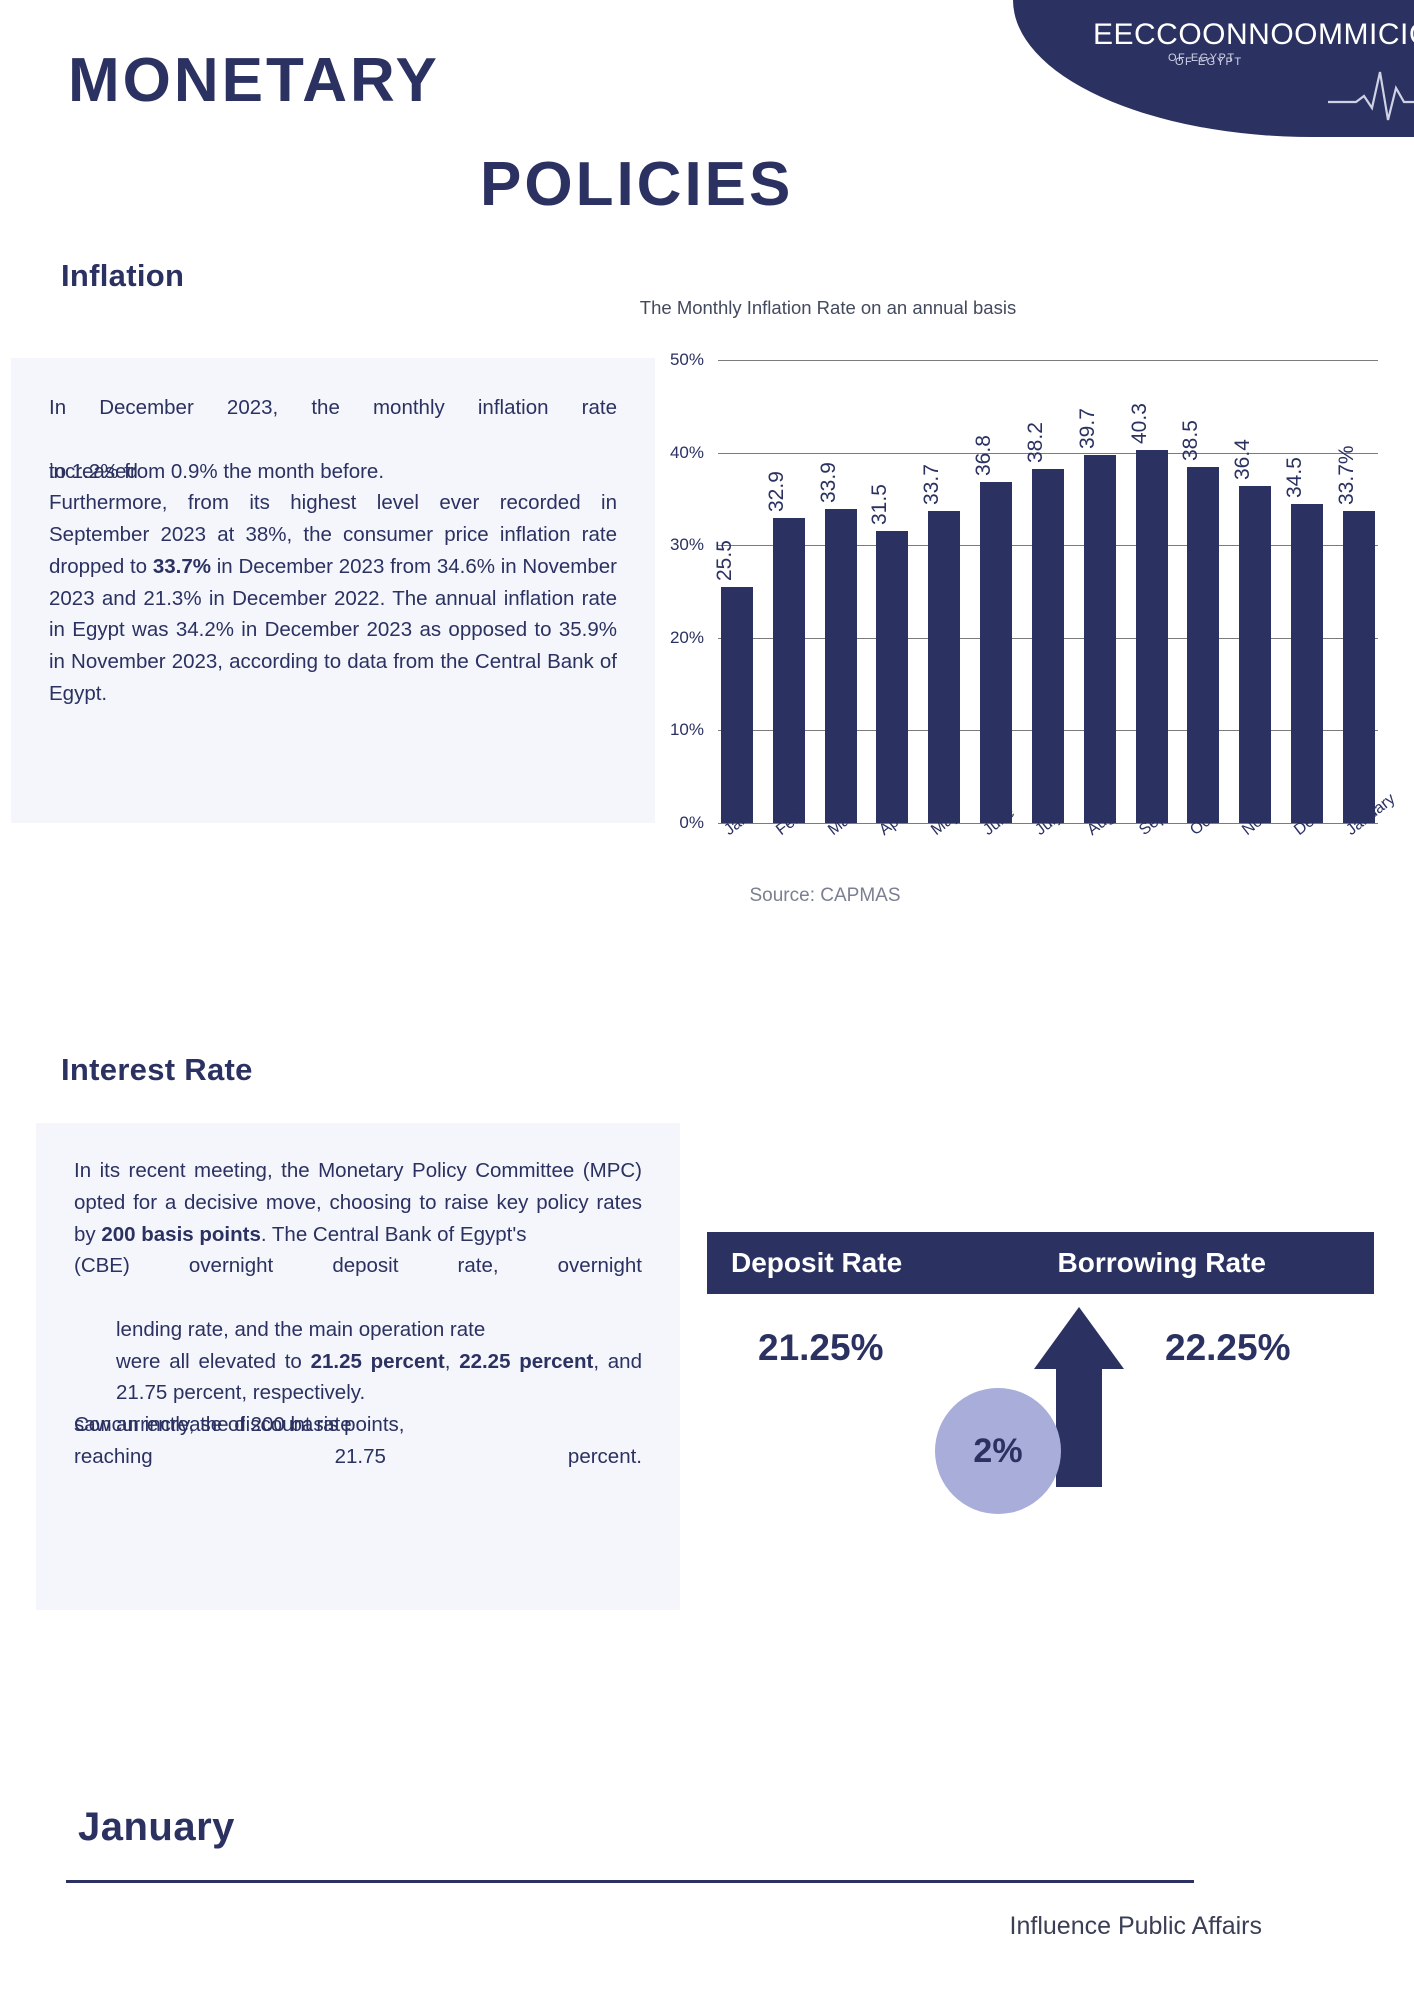 The width and height of the screenshot is (1414, 2000). I want to click on page-title-line-2: POLICIES, so click(637, 184).